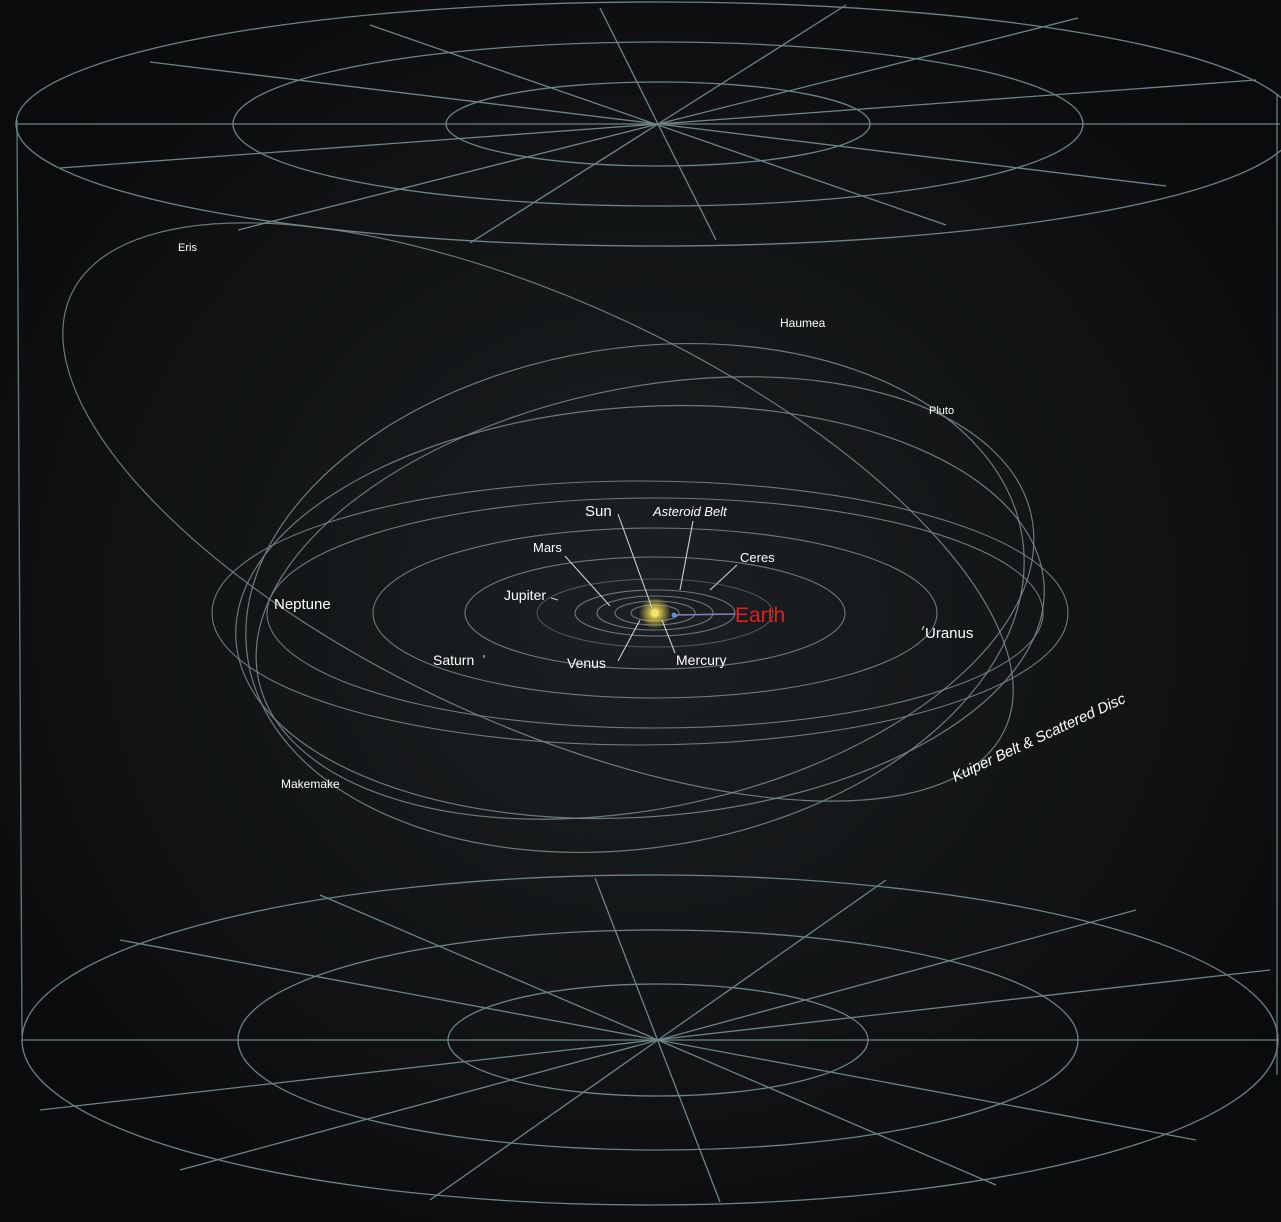 The image size is (1281, 1222). I want to click on eris-label: Eris, so click(187, 248).